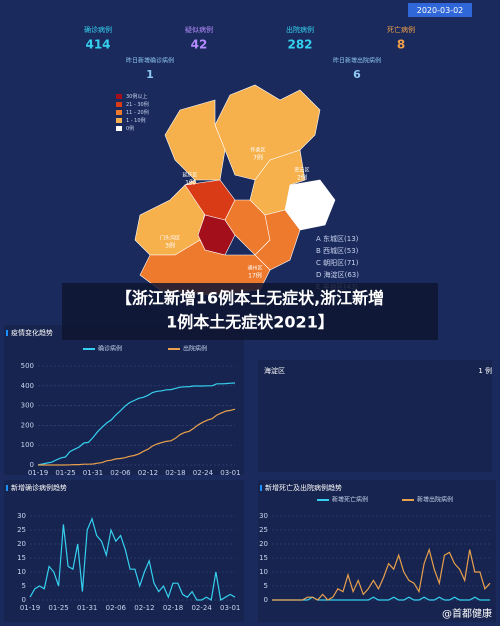  Describe the element at coordinates (199, 29) in the screenshot. I see `stat-label: 疑似病例` at that location.